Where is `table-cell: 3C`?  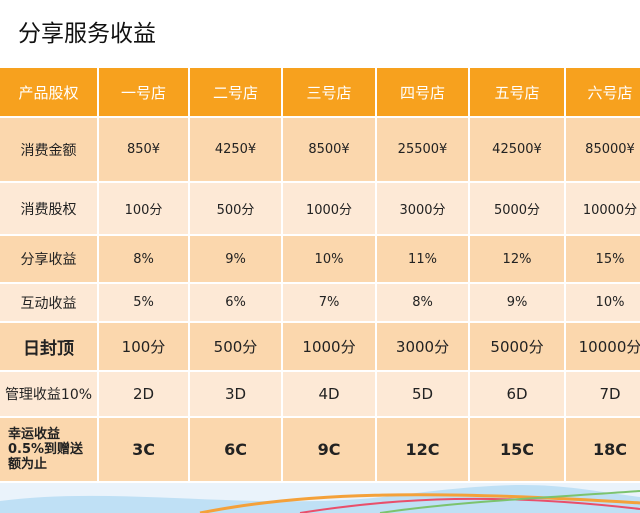 table-cell: 3C is located at coordinates (144, 450).